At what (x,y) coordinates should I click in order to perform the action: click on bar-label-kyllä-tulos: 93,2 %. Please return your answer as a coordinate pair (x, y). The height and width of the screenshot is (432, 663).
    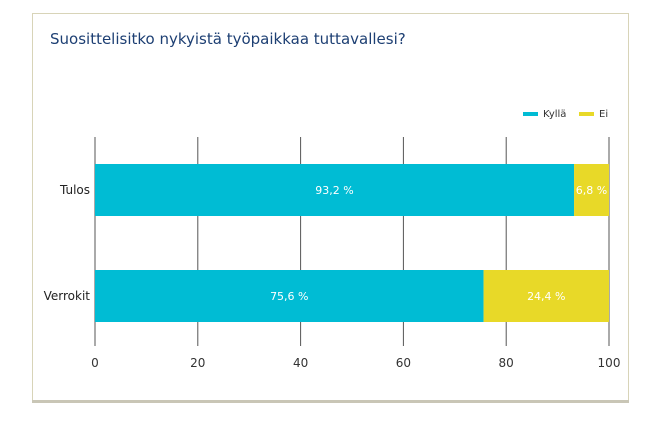
    Looking at the image, I should click on (334, 190).